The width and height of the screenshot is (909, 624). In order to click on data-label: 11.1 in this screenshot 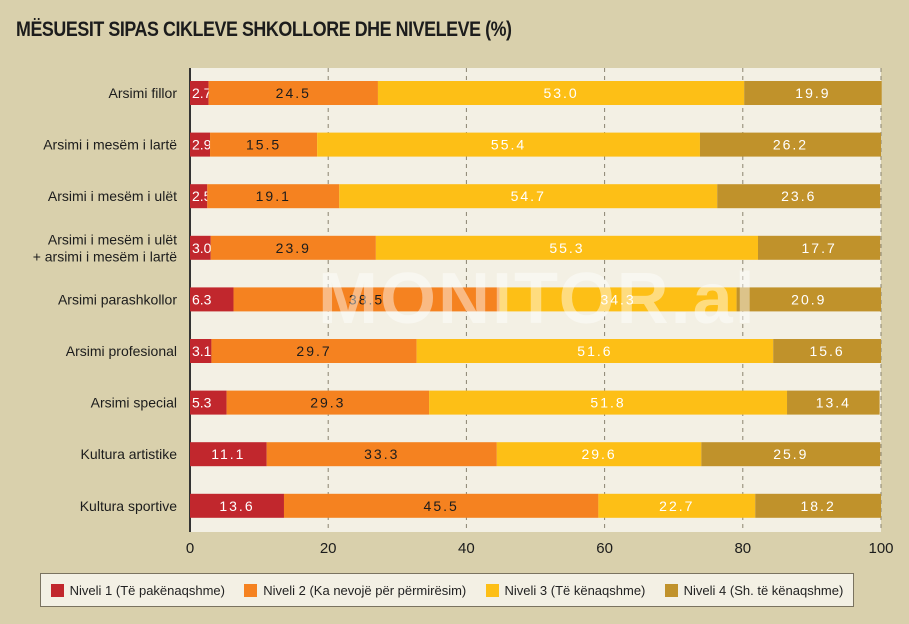, I will do `click(228, 454)`.